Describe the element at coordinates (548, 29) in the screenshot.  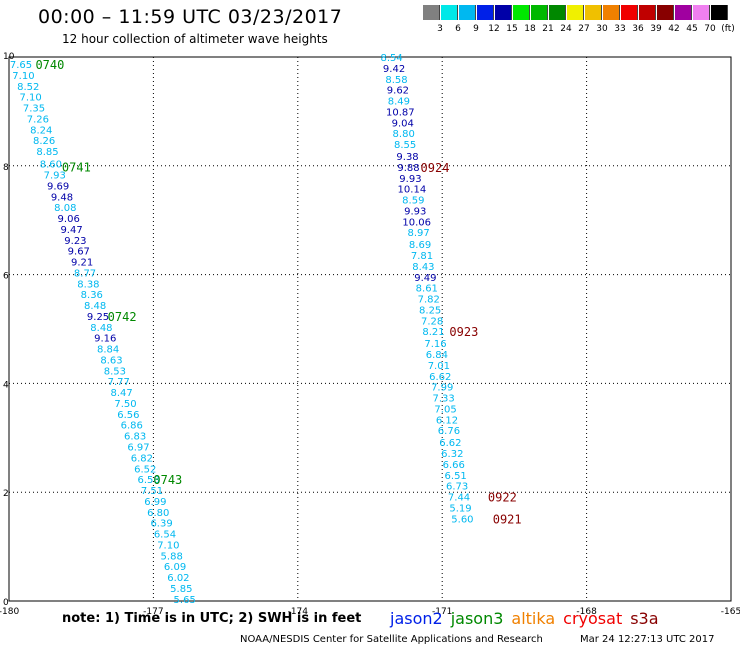
I see `scale-label: 21` at that location.